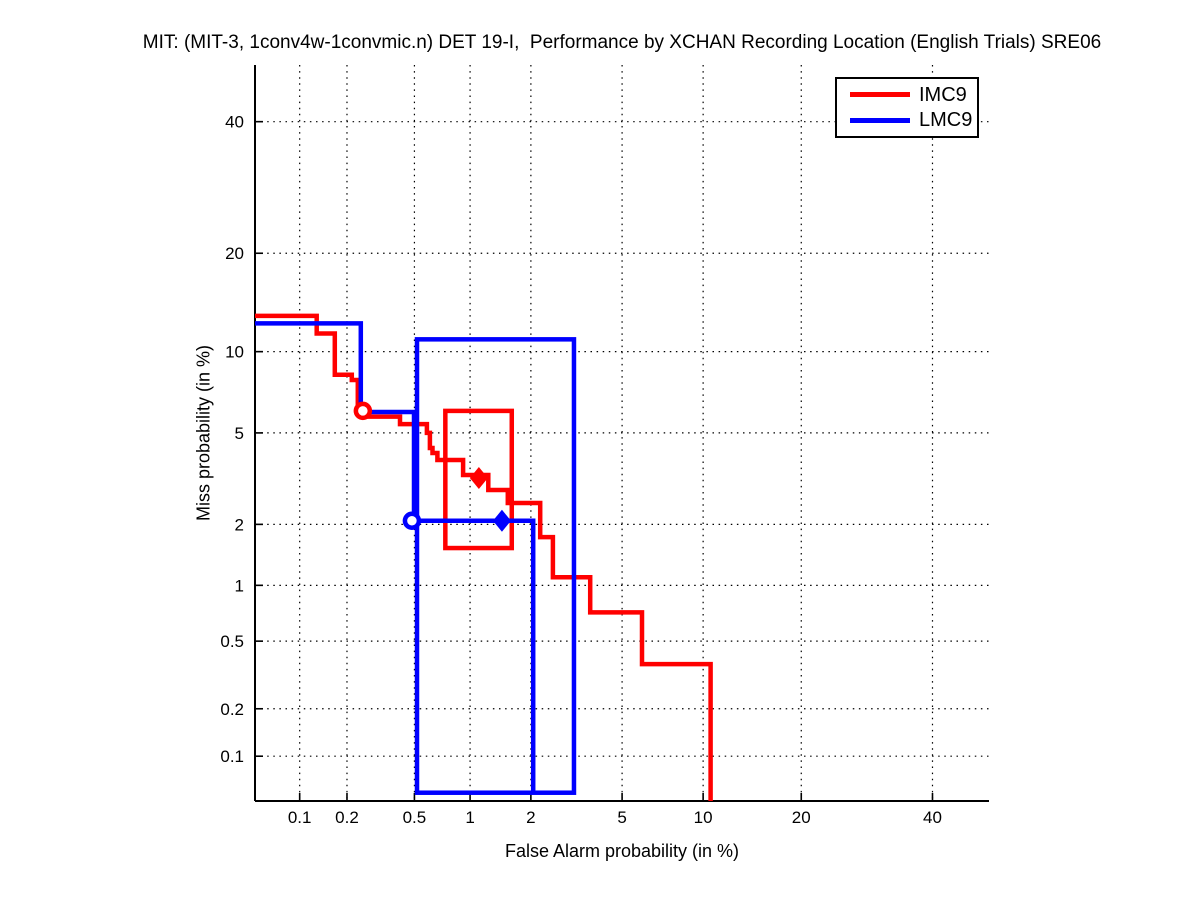 The width and height of the screenshot is (1201, 900). I want to click on legend-item-imc9: IMC9, so click(913, 95).